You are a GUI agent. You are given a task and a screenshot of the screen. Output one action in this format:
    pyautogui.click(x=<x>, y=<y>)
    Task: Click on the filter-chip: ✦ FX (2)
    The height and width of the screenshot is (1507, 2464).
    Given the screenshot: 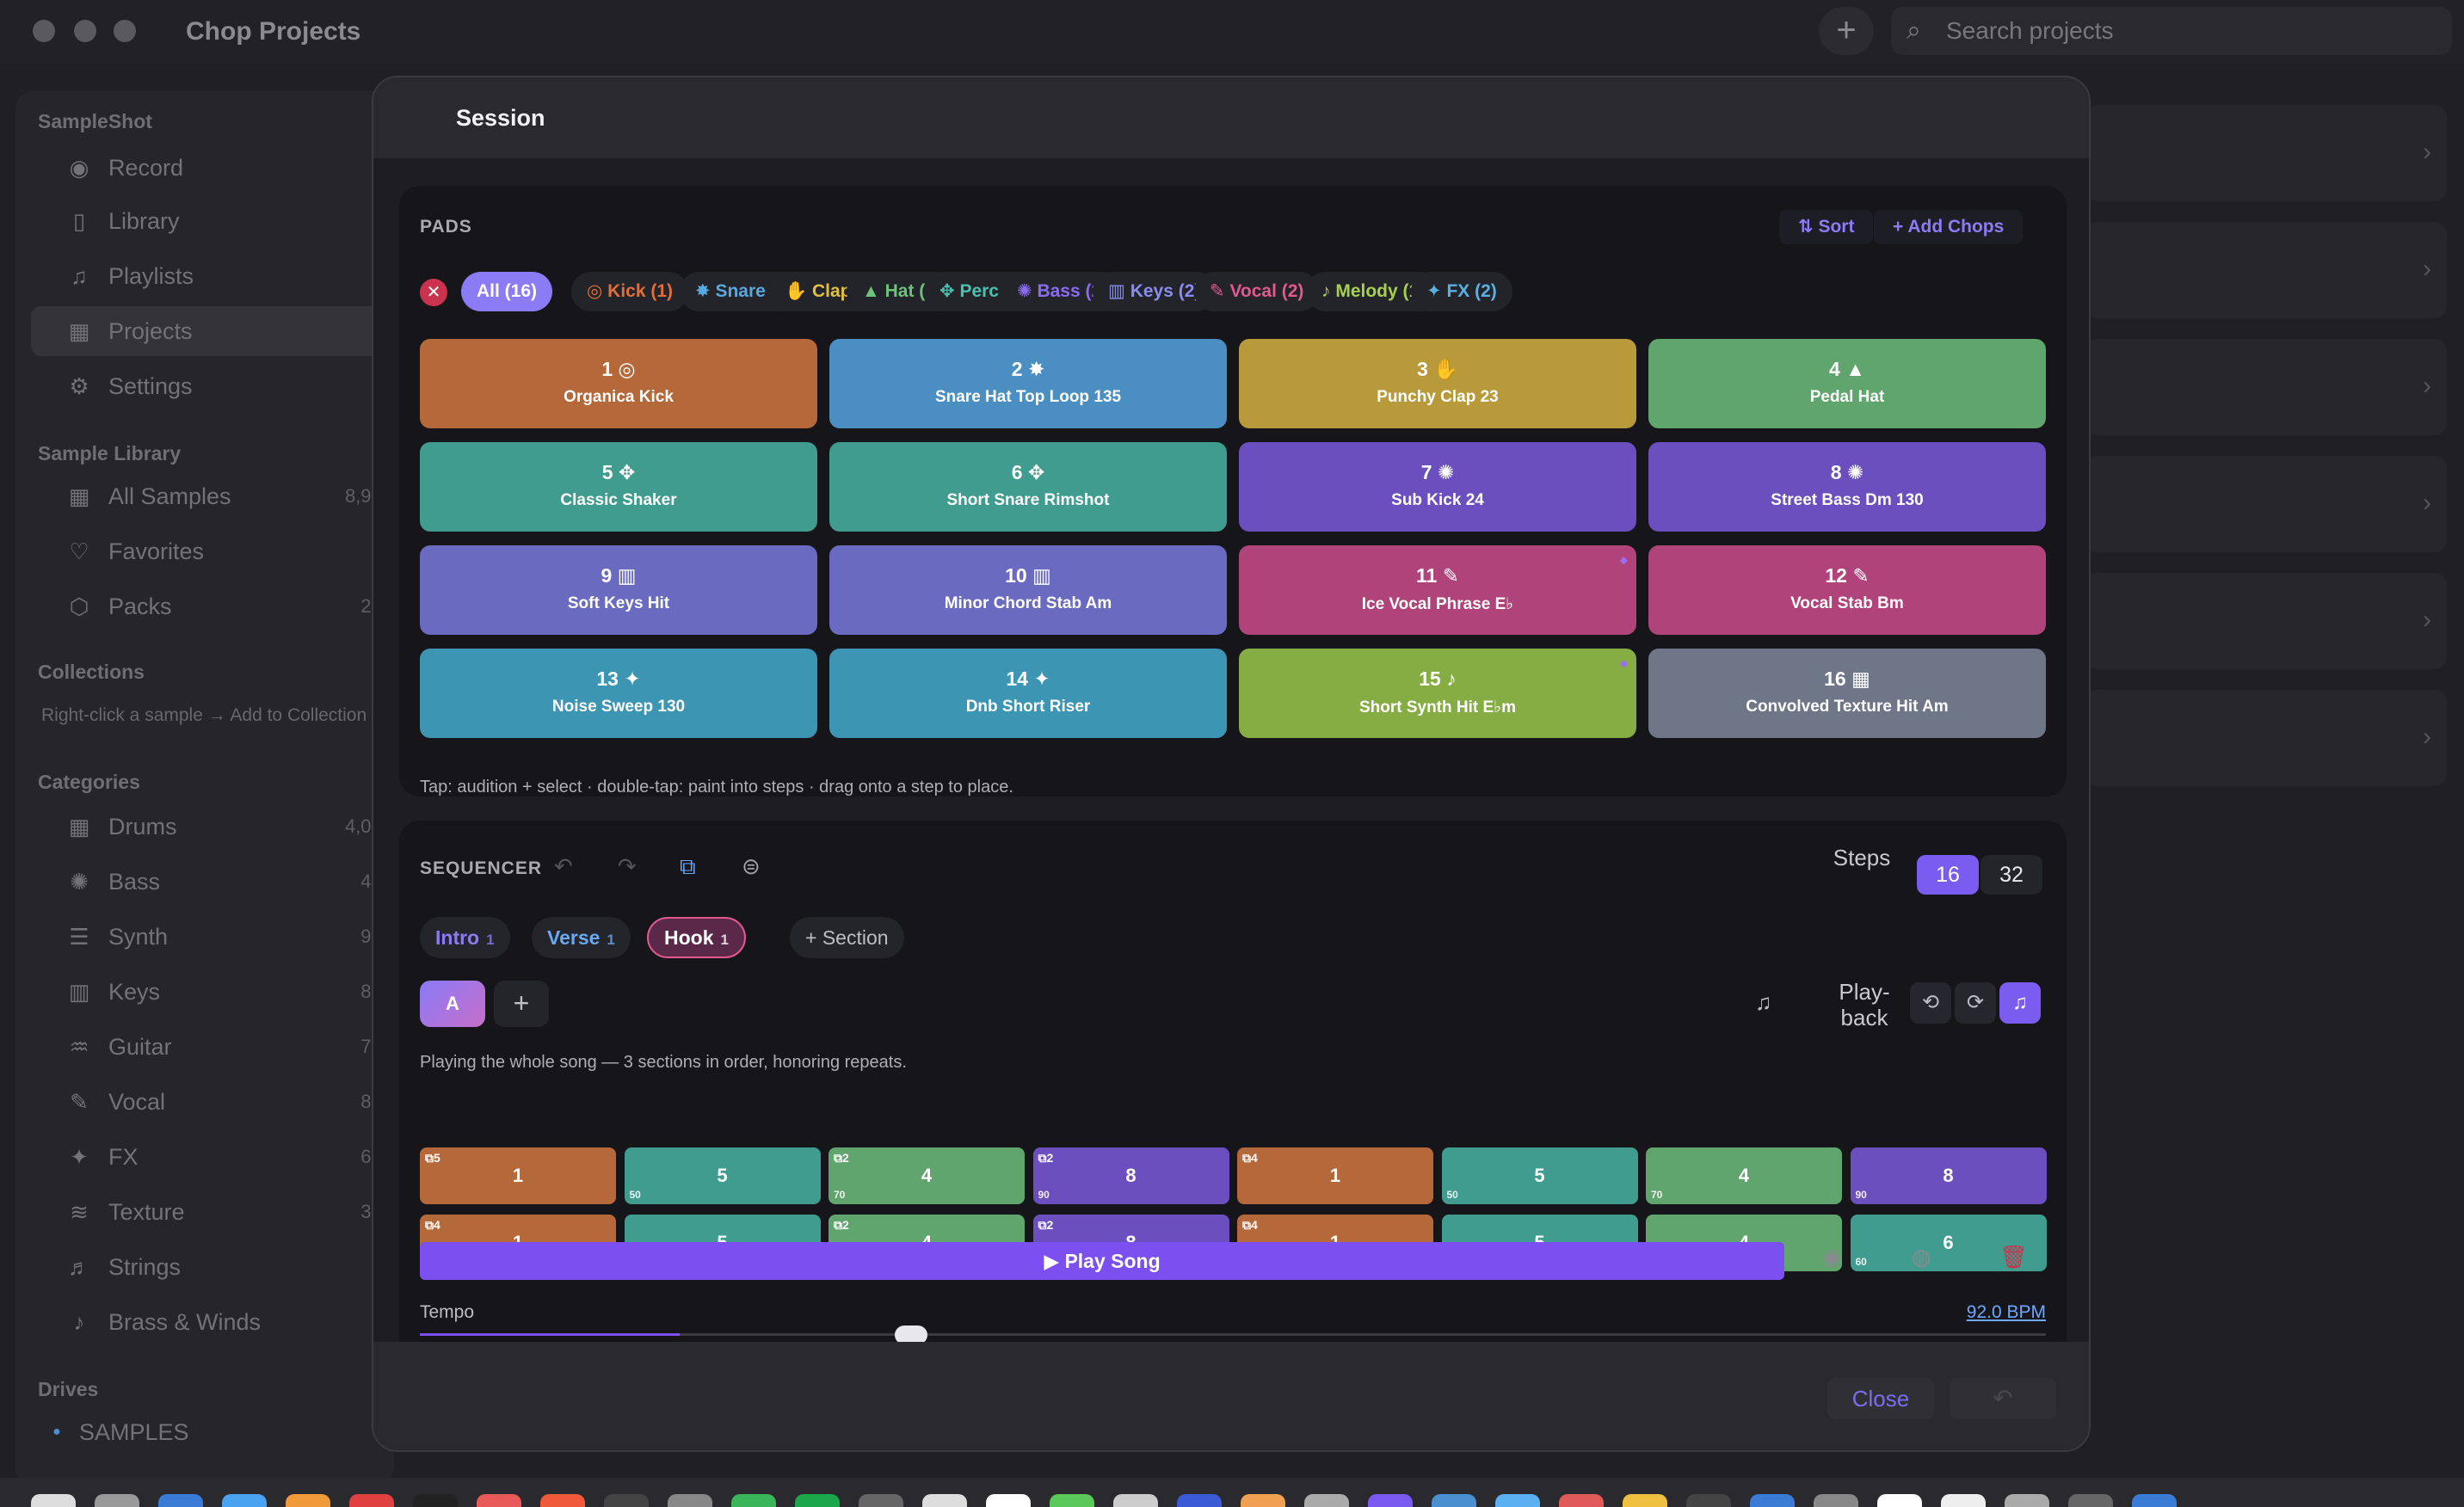 What is the action you would take?
    pyautogui.click(x=1461, y=291)
    